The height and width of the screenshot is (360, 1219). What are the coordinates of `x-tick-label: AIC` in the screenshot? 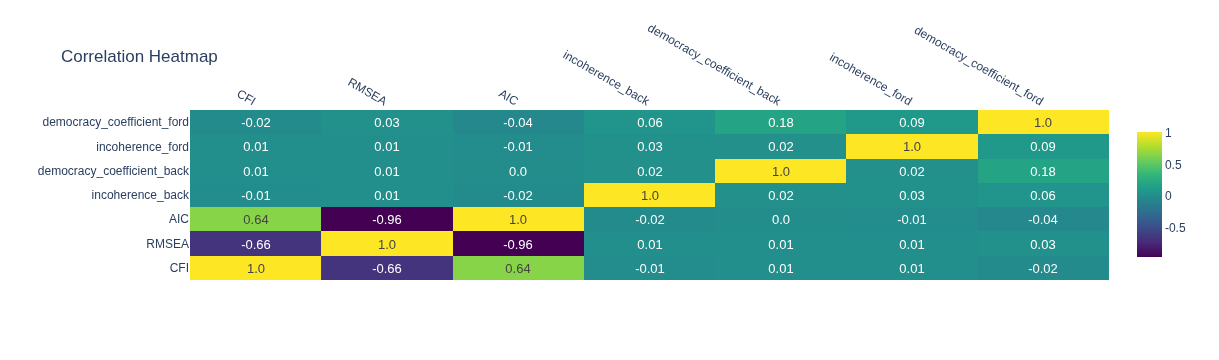 It's located at (508, 97).